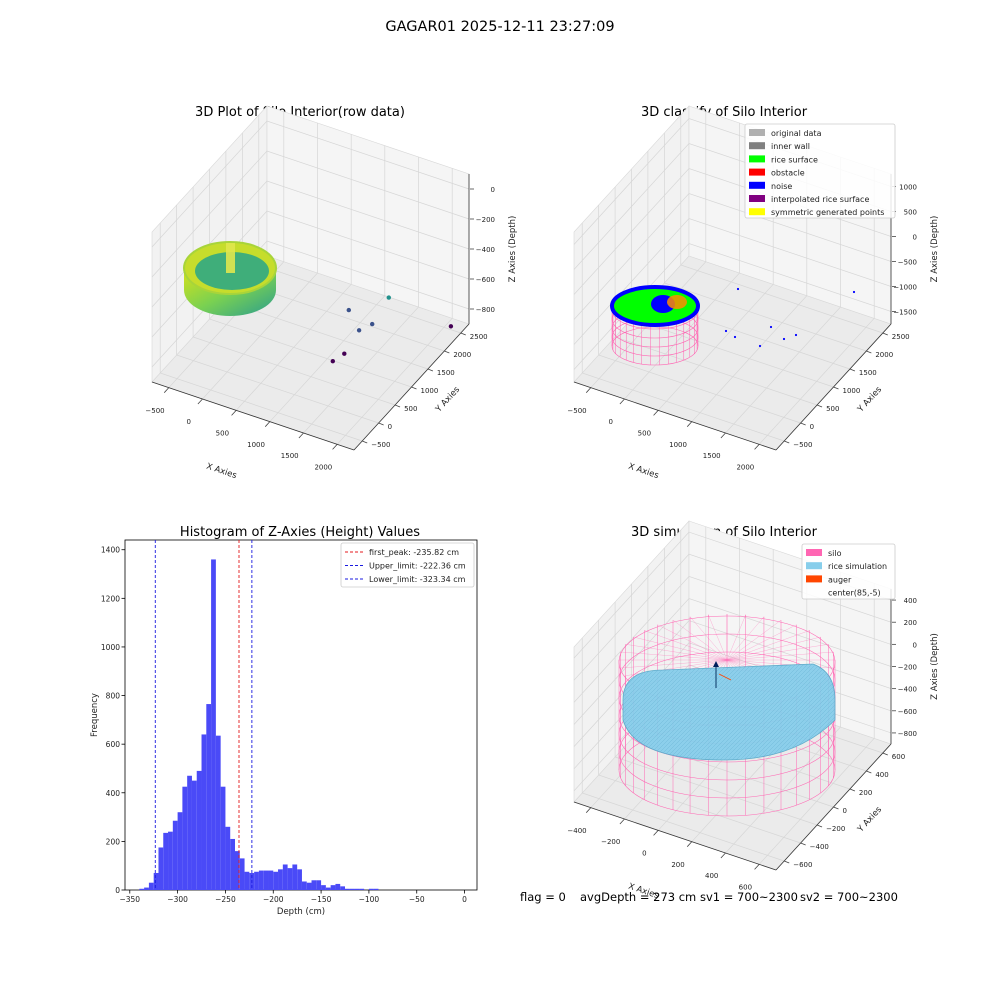  What do you see at coordinates (935, 666) in the screenshot?
I see `p4-zlabel: Z Axies (Depth)` at bounding box center [935, 666].